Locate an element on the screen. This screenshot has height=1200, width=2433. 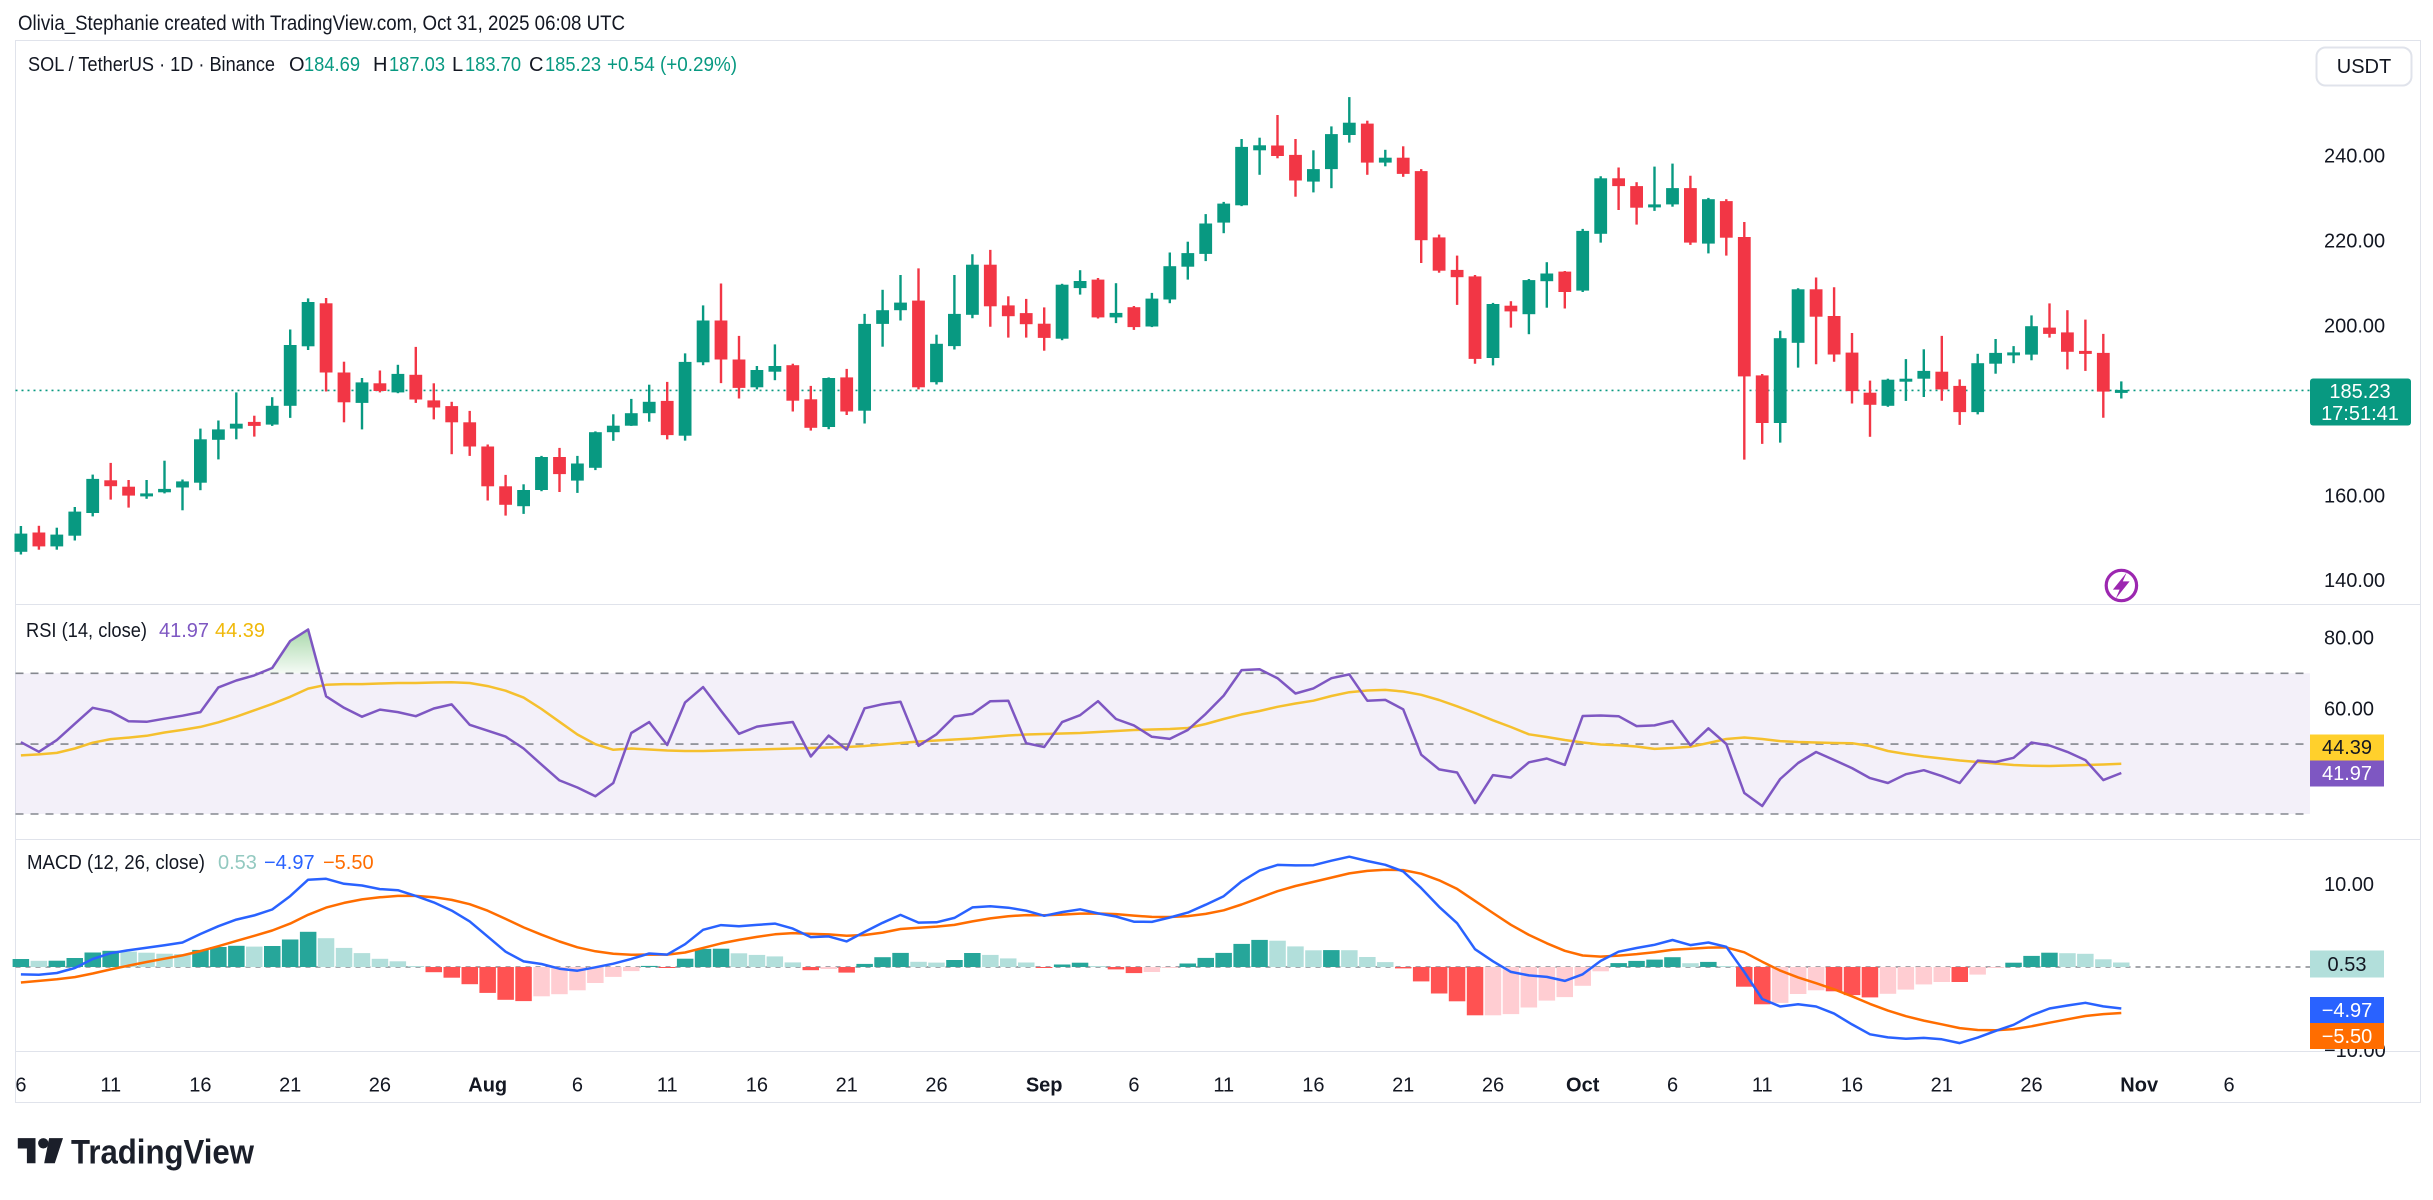
svg-text: Nov is located at coordinates (2139, 1086).